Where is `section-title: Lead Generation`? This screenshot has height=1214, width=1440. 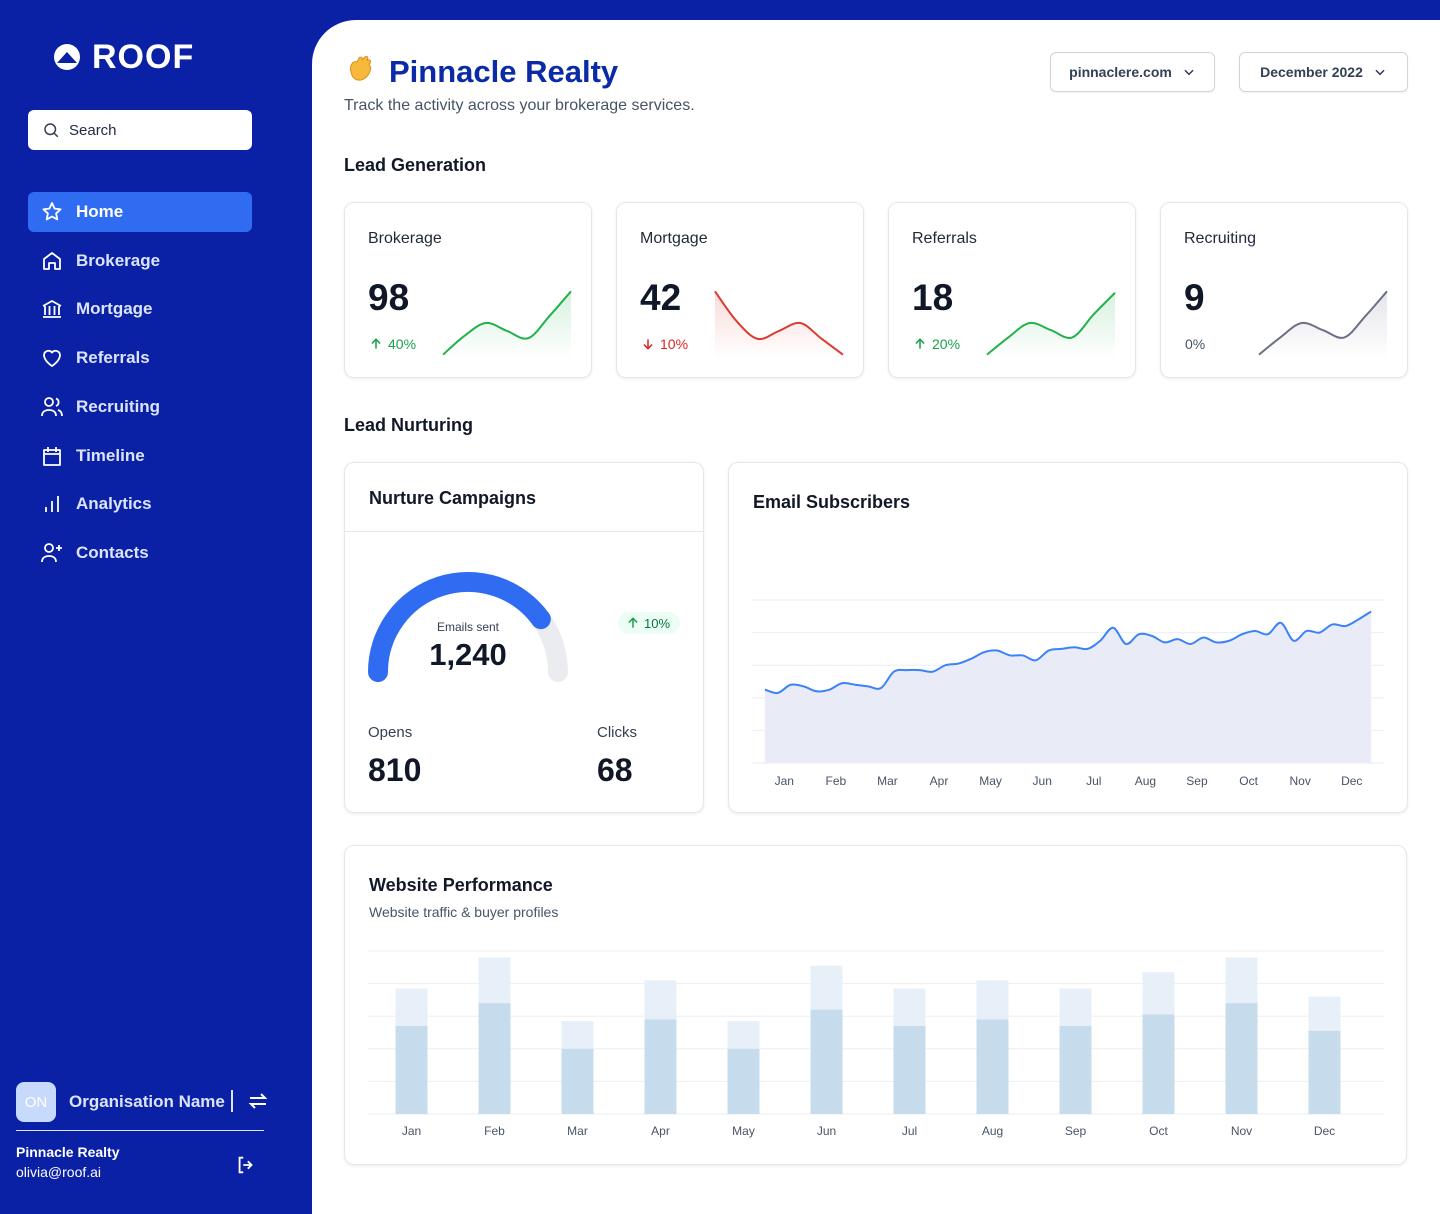
section-title: Lead Generation is located at coordinates (415, 165).